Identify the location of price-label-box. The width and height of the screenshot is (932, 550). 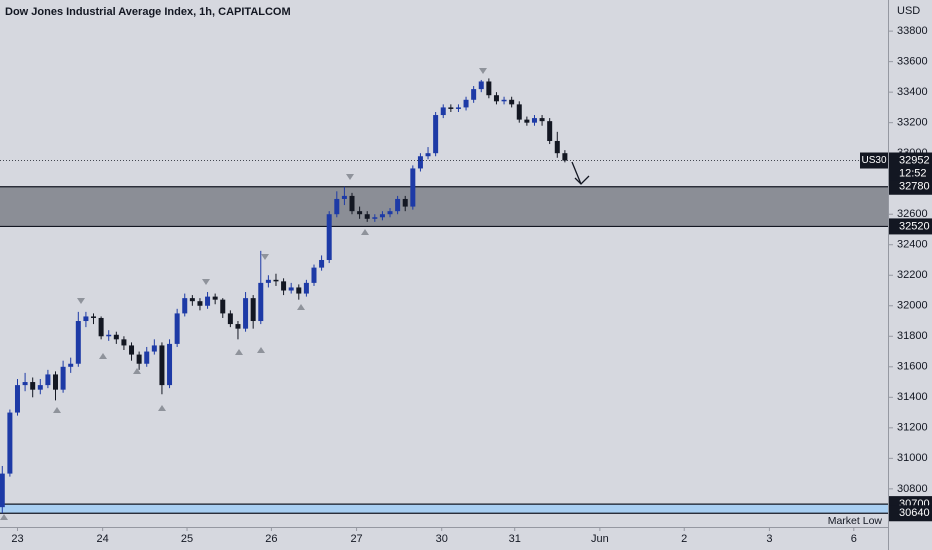
(910, 226).